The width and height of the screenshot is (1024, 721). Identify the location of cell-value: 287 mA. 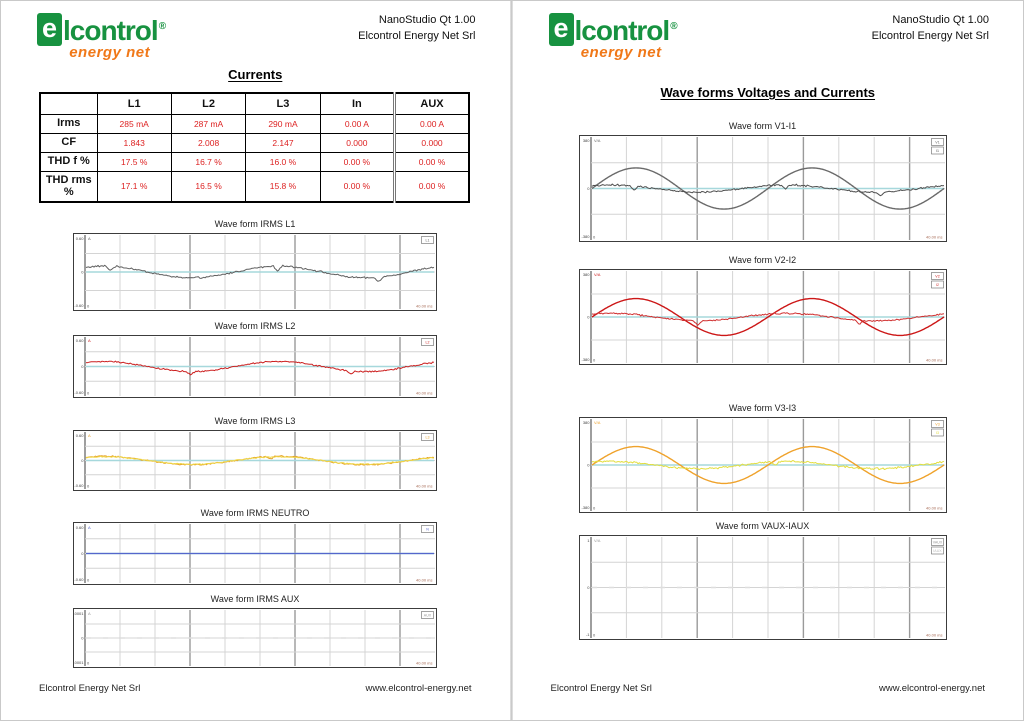
(208, 123).